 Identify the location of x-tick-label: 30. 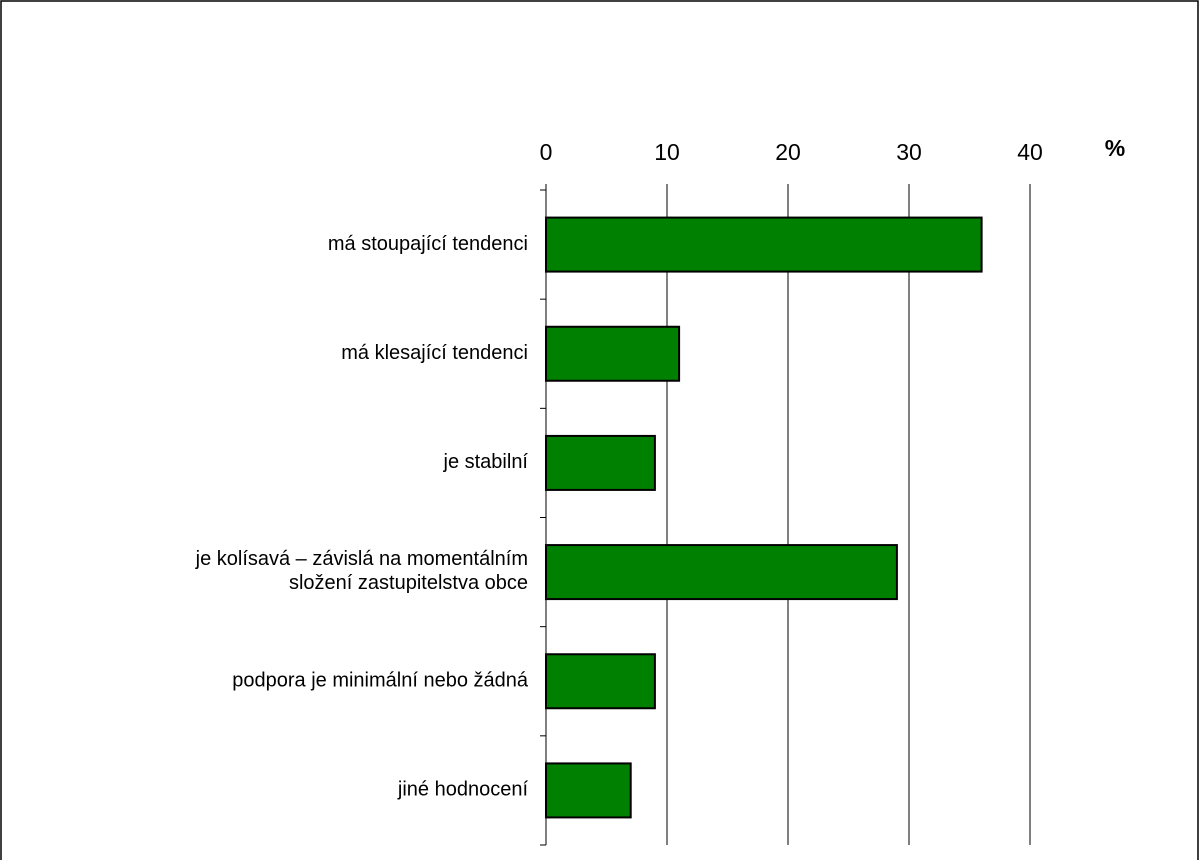
(909, 152).